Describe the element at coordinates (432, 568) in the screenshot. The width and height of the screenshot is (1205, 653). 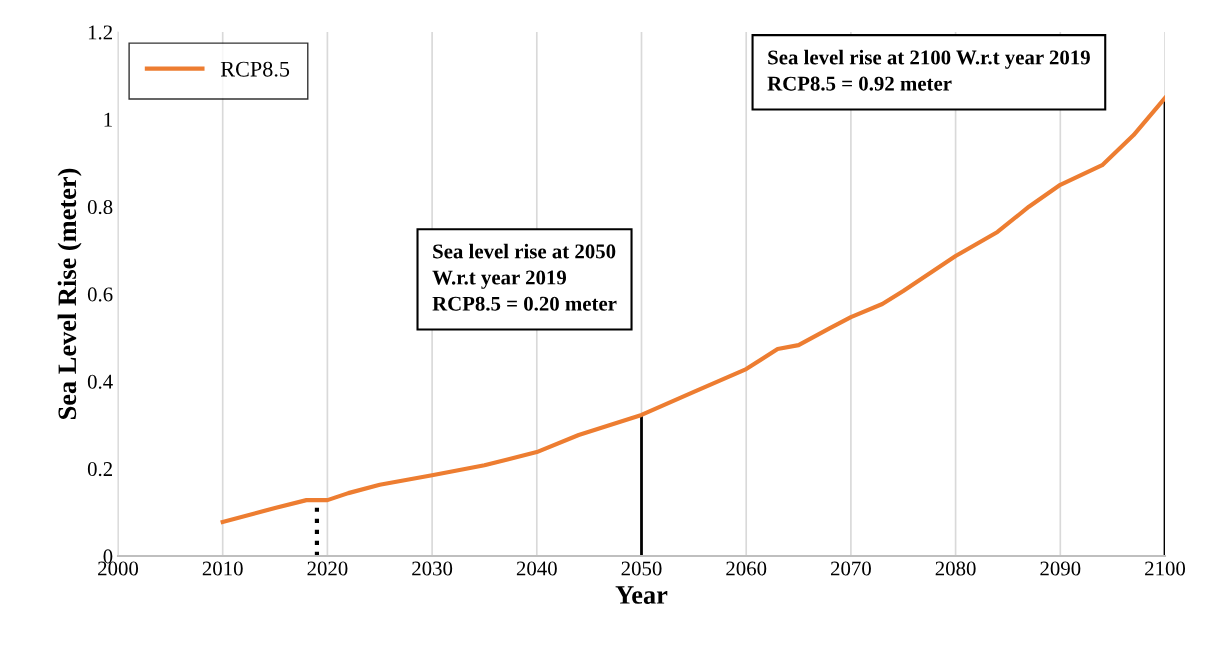
I see `x-tick-label: 2030` at that location.